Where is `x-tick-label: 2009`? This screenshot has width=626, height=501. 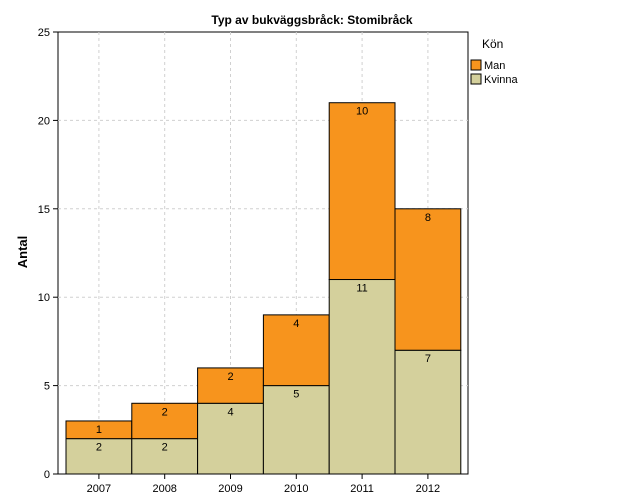 x-tick-label: 2009 is located at coordinates (230, 489).